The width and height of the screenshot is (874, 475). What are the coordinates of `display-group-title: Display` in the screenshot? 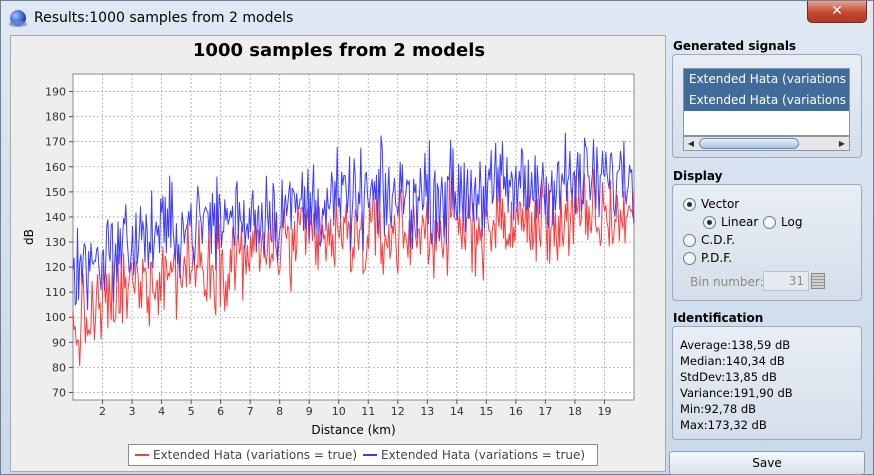 It's located at (698, 176).